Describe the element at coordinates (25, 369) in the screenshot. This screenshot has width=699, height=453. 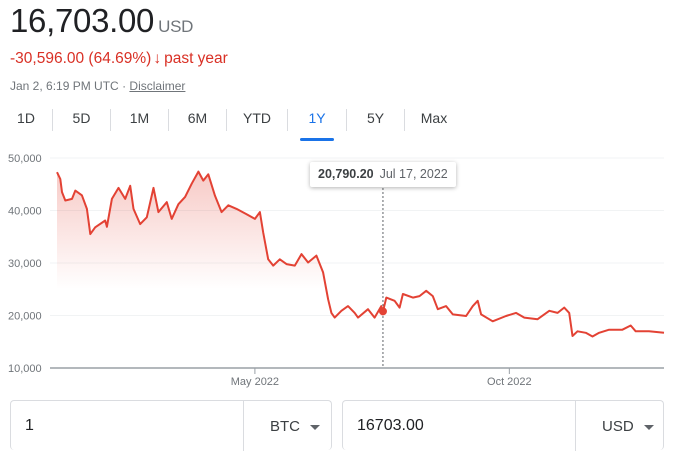
I see `y-tick-label: 10,000` at that location.